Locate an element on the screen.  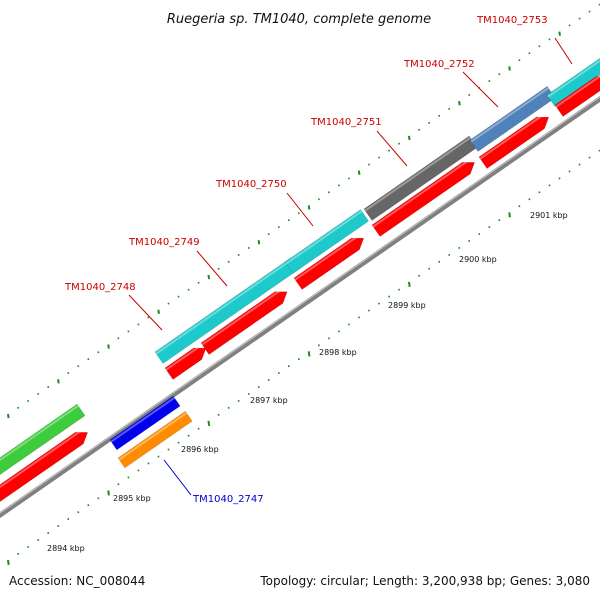
gene-label-tm1040-2747: TM1040_2747 is located at coordinates (228, 499).